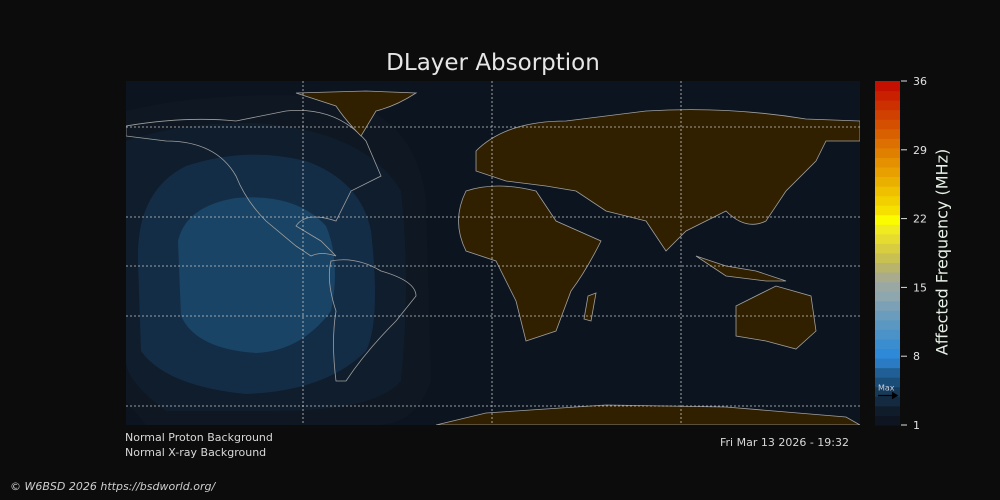  What do you see at coordinates (493, 63) in the screenshot?
I see `chart-title: DLayer Absorption` at bounding box center [493, 63].